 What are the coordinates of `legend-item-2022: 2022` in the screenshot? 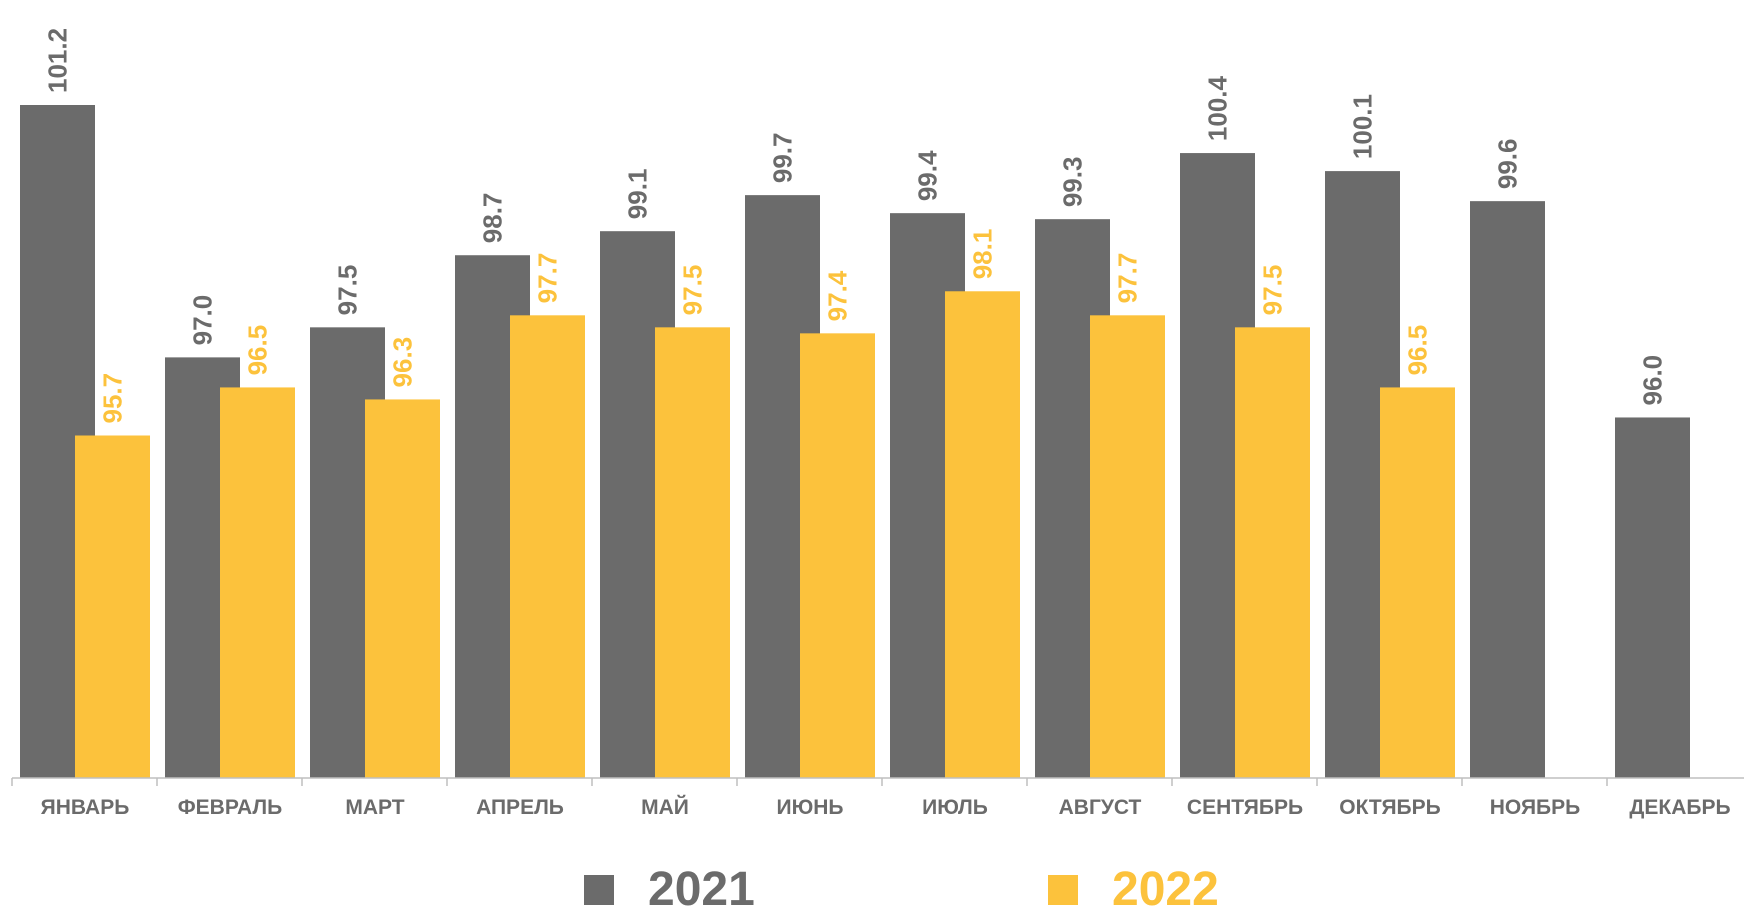 It's located at (1133, 889).